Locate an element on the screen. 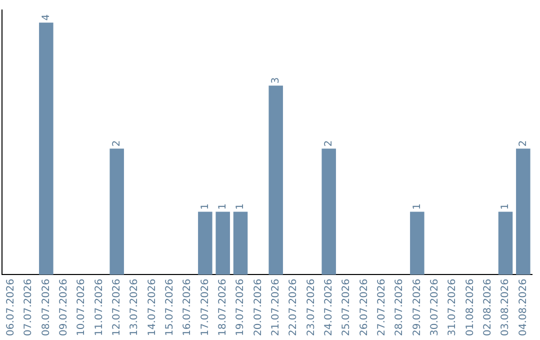 Image resolution: width=540 pixels, height=340 pixels. x-tick-label: 29.07.2026 is located at coordinates (417, 307).